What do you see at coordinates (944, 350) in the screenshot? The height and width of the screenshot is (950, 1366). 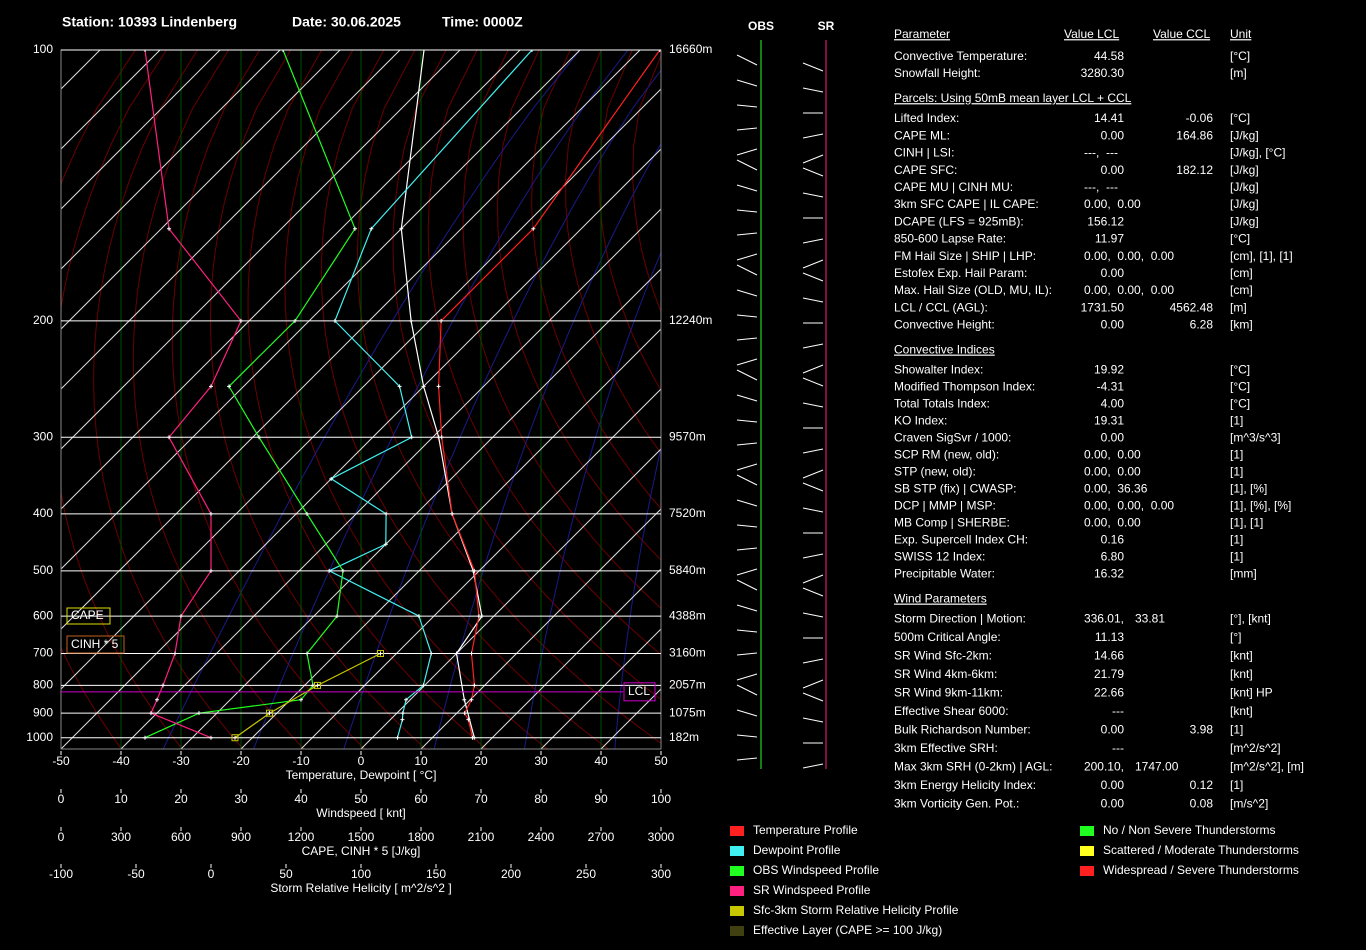 I see `section-title: Convective Indices` at bounding box center [944, 350].